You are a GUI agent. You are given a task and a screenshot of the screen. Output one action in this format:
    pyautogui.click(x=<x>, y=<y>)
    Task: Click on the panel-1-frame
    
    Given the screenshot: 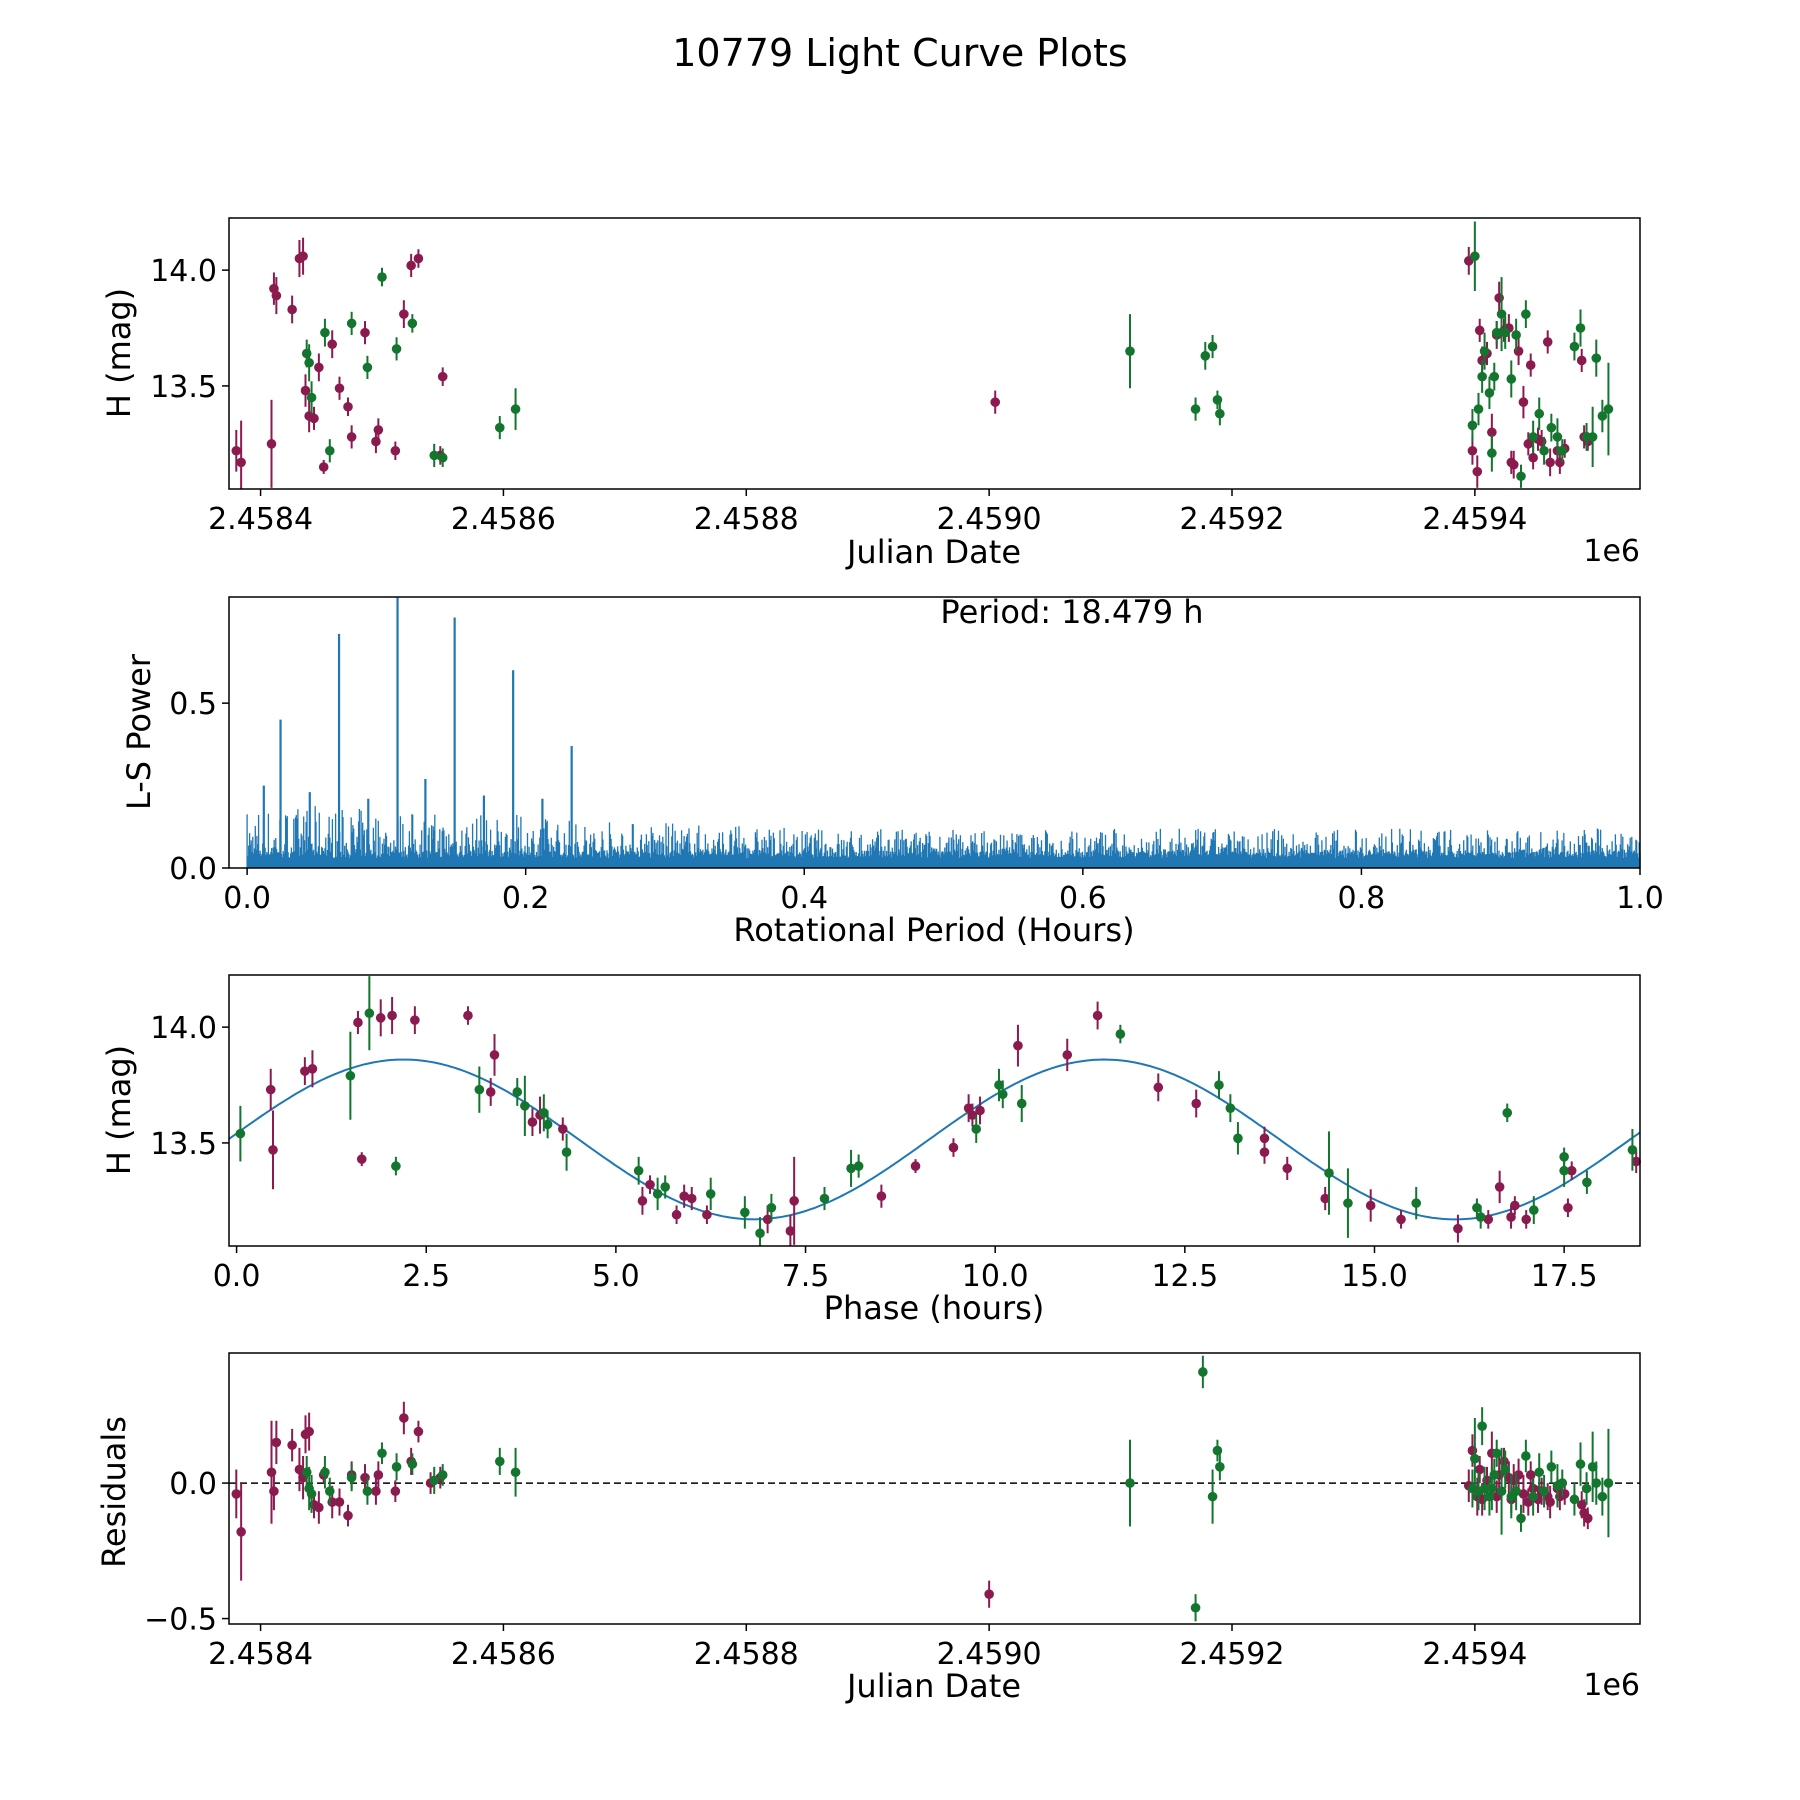 What is the action you would take?
    pyautogui.click(x=934, y=353)
    